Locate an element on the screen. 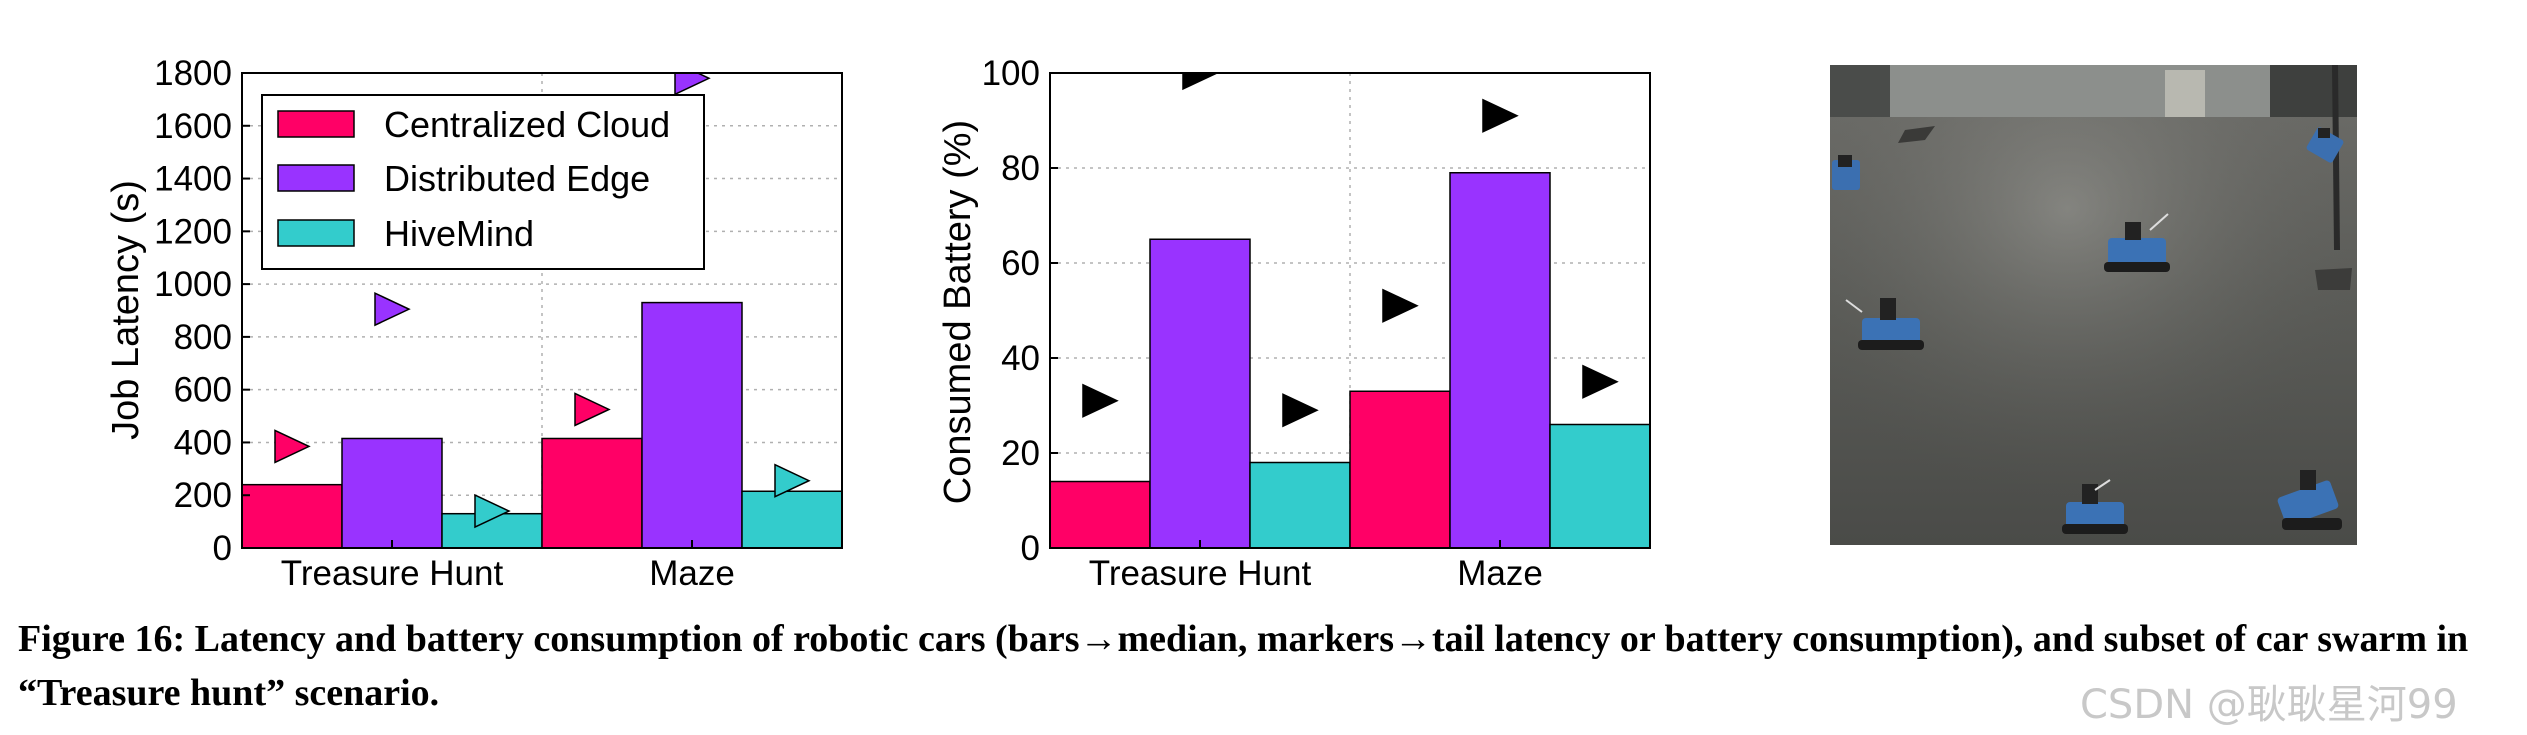  photo-wall-panel-left is located at coordinates (1860, 91).